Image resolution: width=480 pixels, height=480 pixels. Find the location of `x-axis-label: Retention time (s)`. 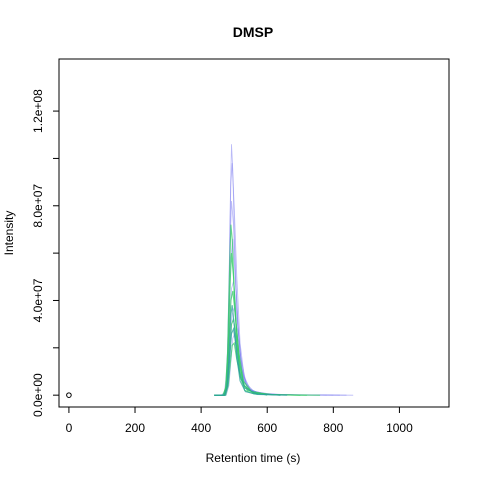

x-axis-label: Retention time (s) is located at coordinates (253, 458).